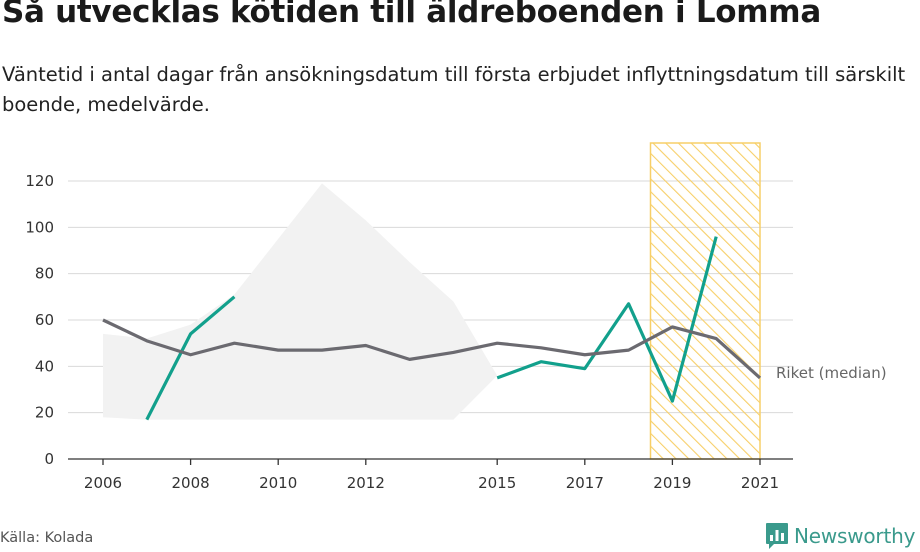 This screenshot has height=552, width=920. What do you see at coordinates (366, 483) in the screenshot?
I see `x-tick-label-2012: 2012` at bounding box center [366, 483].